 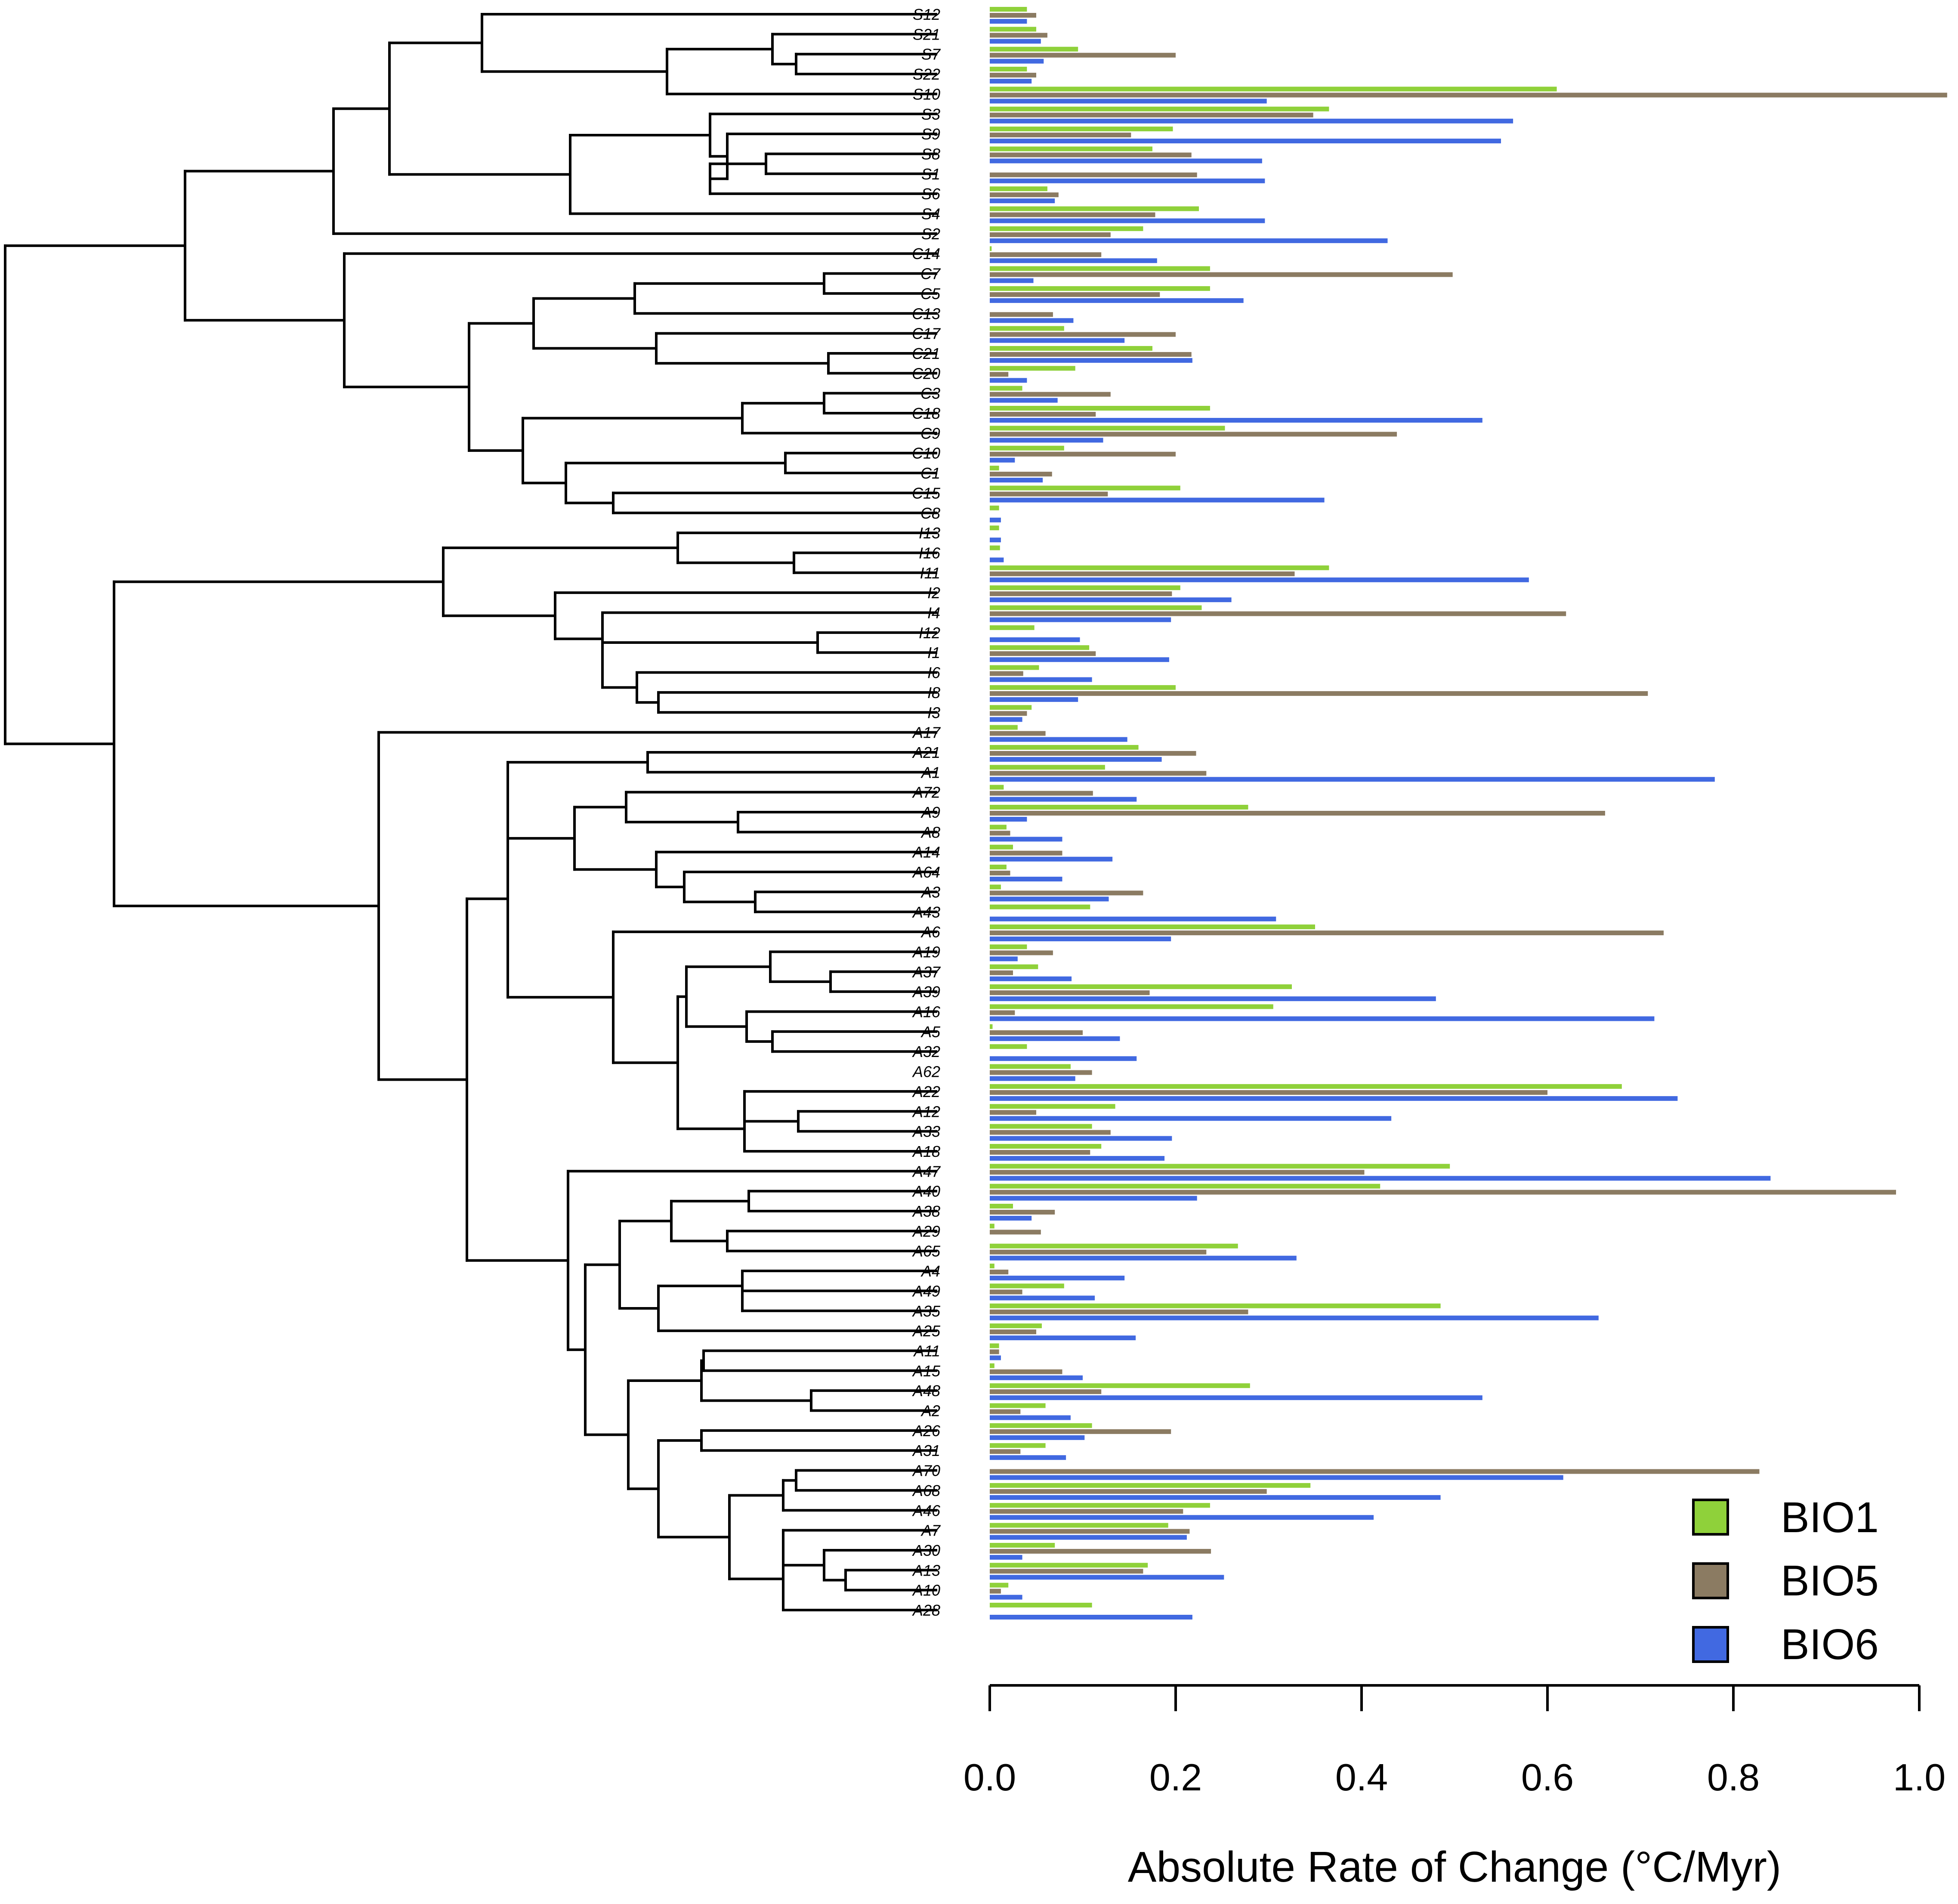 What do you see at coordinates (1006, 720) in the screenshot?
I see `bar-bio6-i3` at bounding box center [1006, 720].